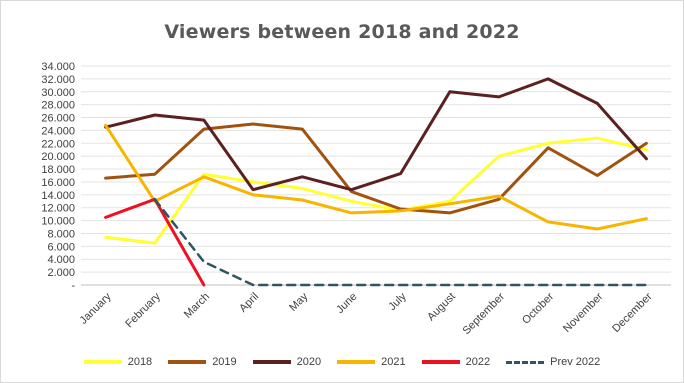 The image size is (684, 383). Describe the element at coordinates (61, 247) in the screenshot. I see `y-tick-label: 6.000` at that location.